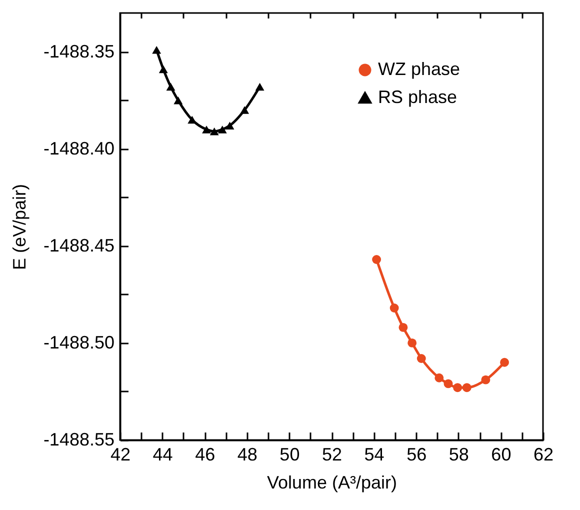 Image resolution: width=580 pixels, height=510 pixels. I want to click on legend-label: WZ phase, so click(419, 69).